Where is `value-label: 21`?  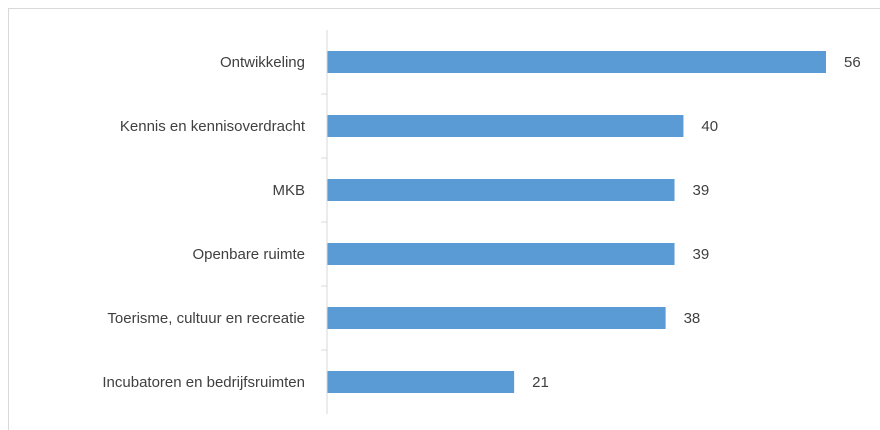 value-label: 21 is located at coordinates (540, 382).